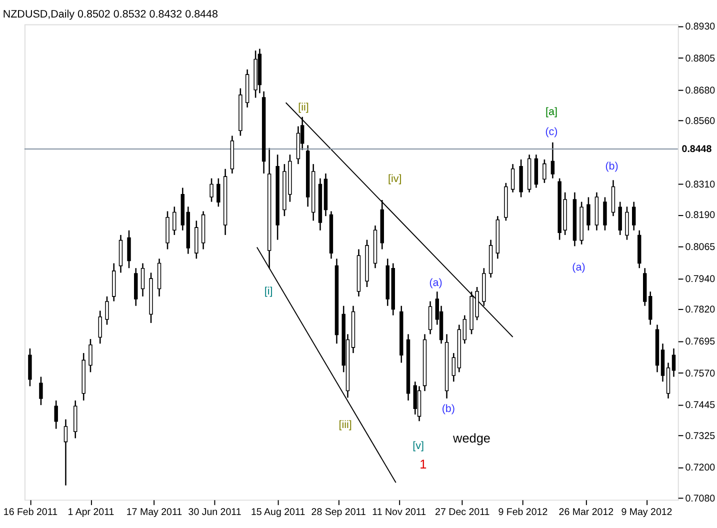 The image size is (717, 528). What do you see at coordinates (700, 58) in the screenshot?
I see `y-tick-label: 0.8805` at bounding box center [700, 58].